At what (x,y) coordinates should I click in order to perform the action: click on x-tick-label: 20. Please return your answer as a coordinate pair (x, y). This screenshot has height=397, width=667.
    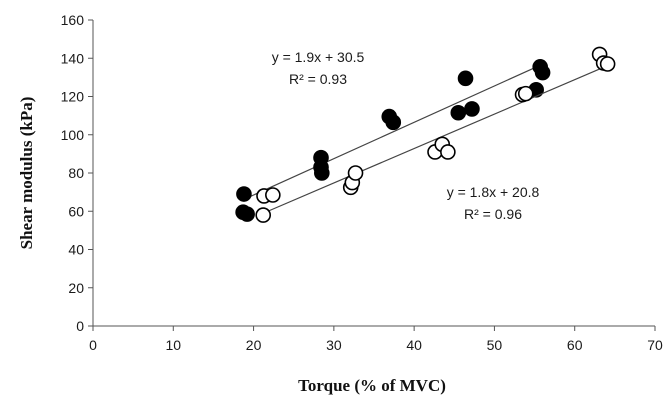
    Looking at the image, I should click on (254, 345).